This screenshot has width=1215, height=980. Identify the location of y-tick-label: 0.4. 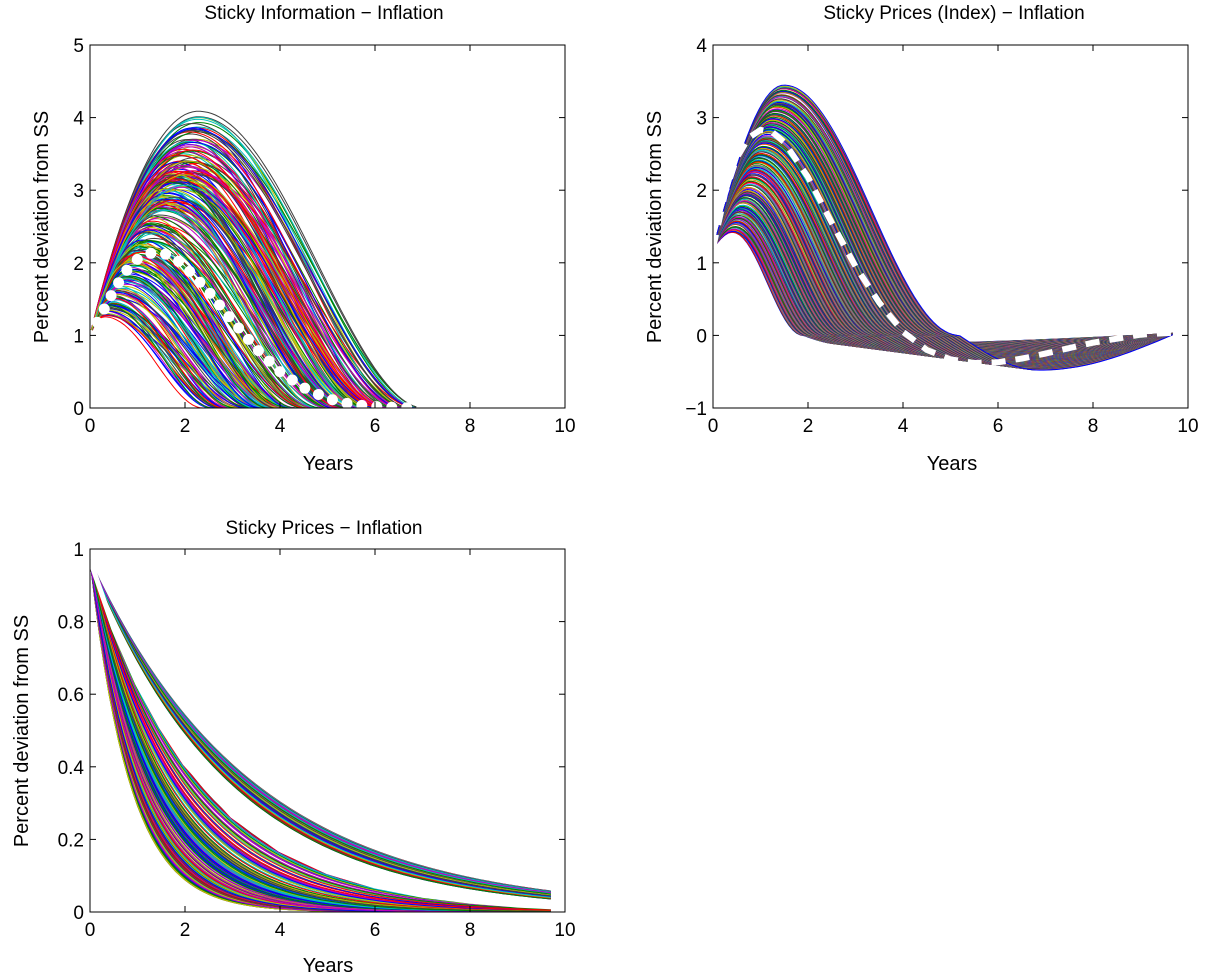
(71, 768).